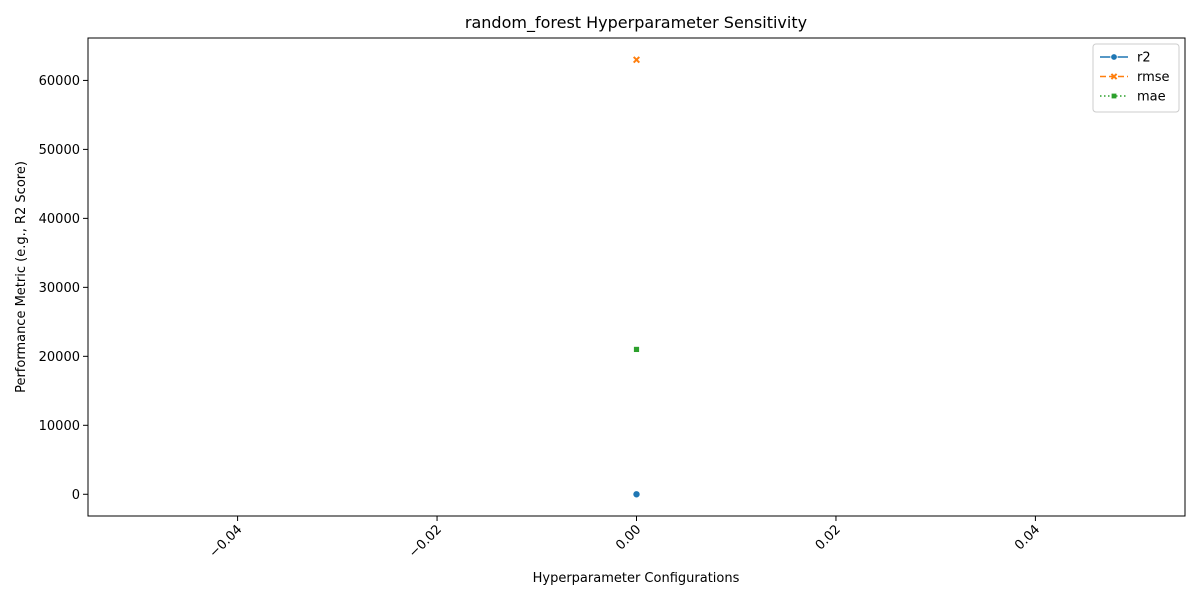 Image resolution: width=1200 pixels, height=600 pixels. What do you see at coordinates (1133, 97) in the screenshot?
I see `legend-item-mae: mae` at bounding box center [1133, 97].